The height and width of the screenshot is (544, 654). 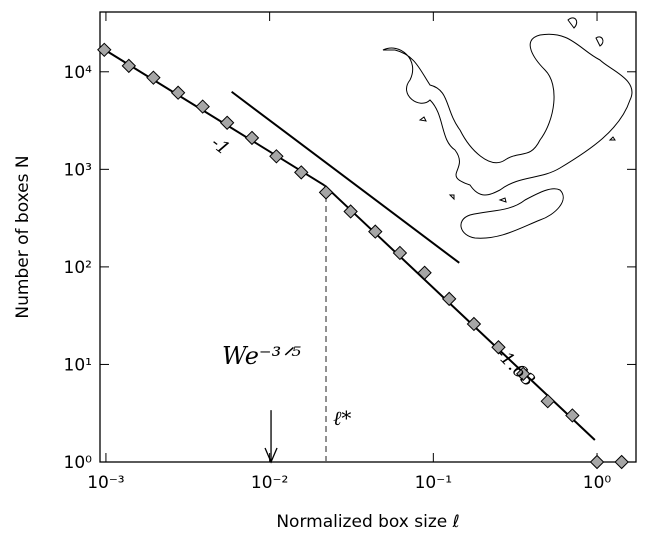 What do you see at coordinates (78, 463) in the screenshot?
I see `y-tick-label: 10⁰` at bounding box center [78, 463].